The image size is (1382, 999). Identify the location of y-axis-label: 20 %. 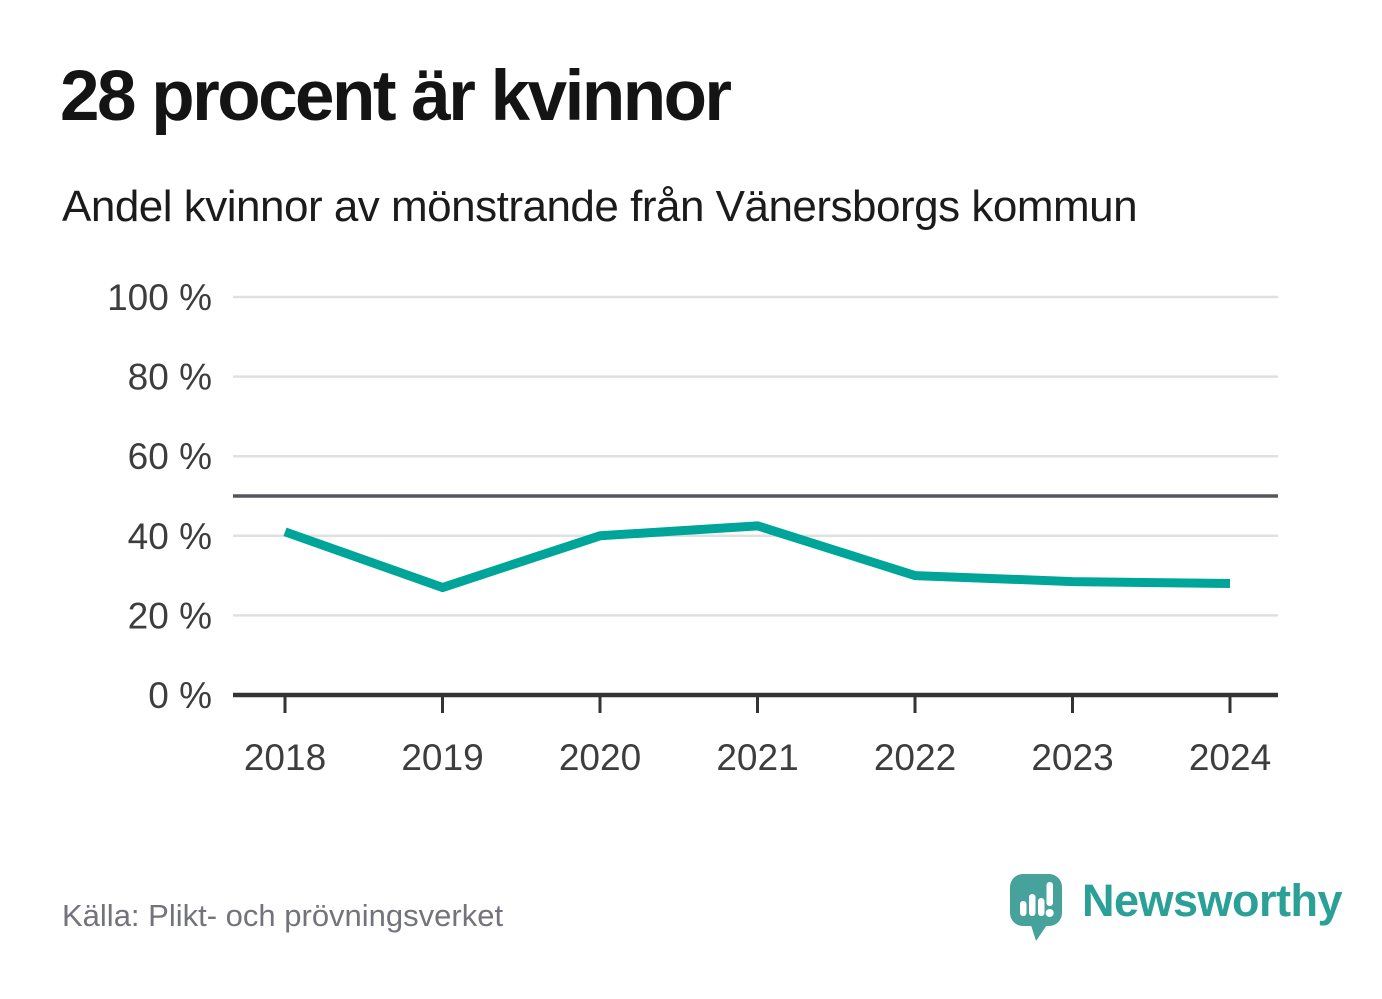
(170, 615).